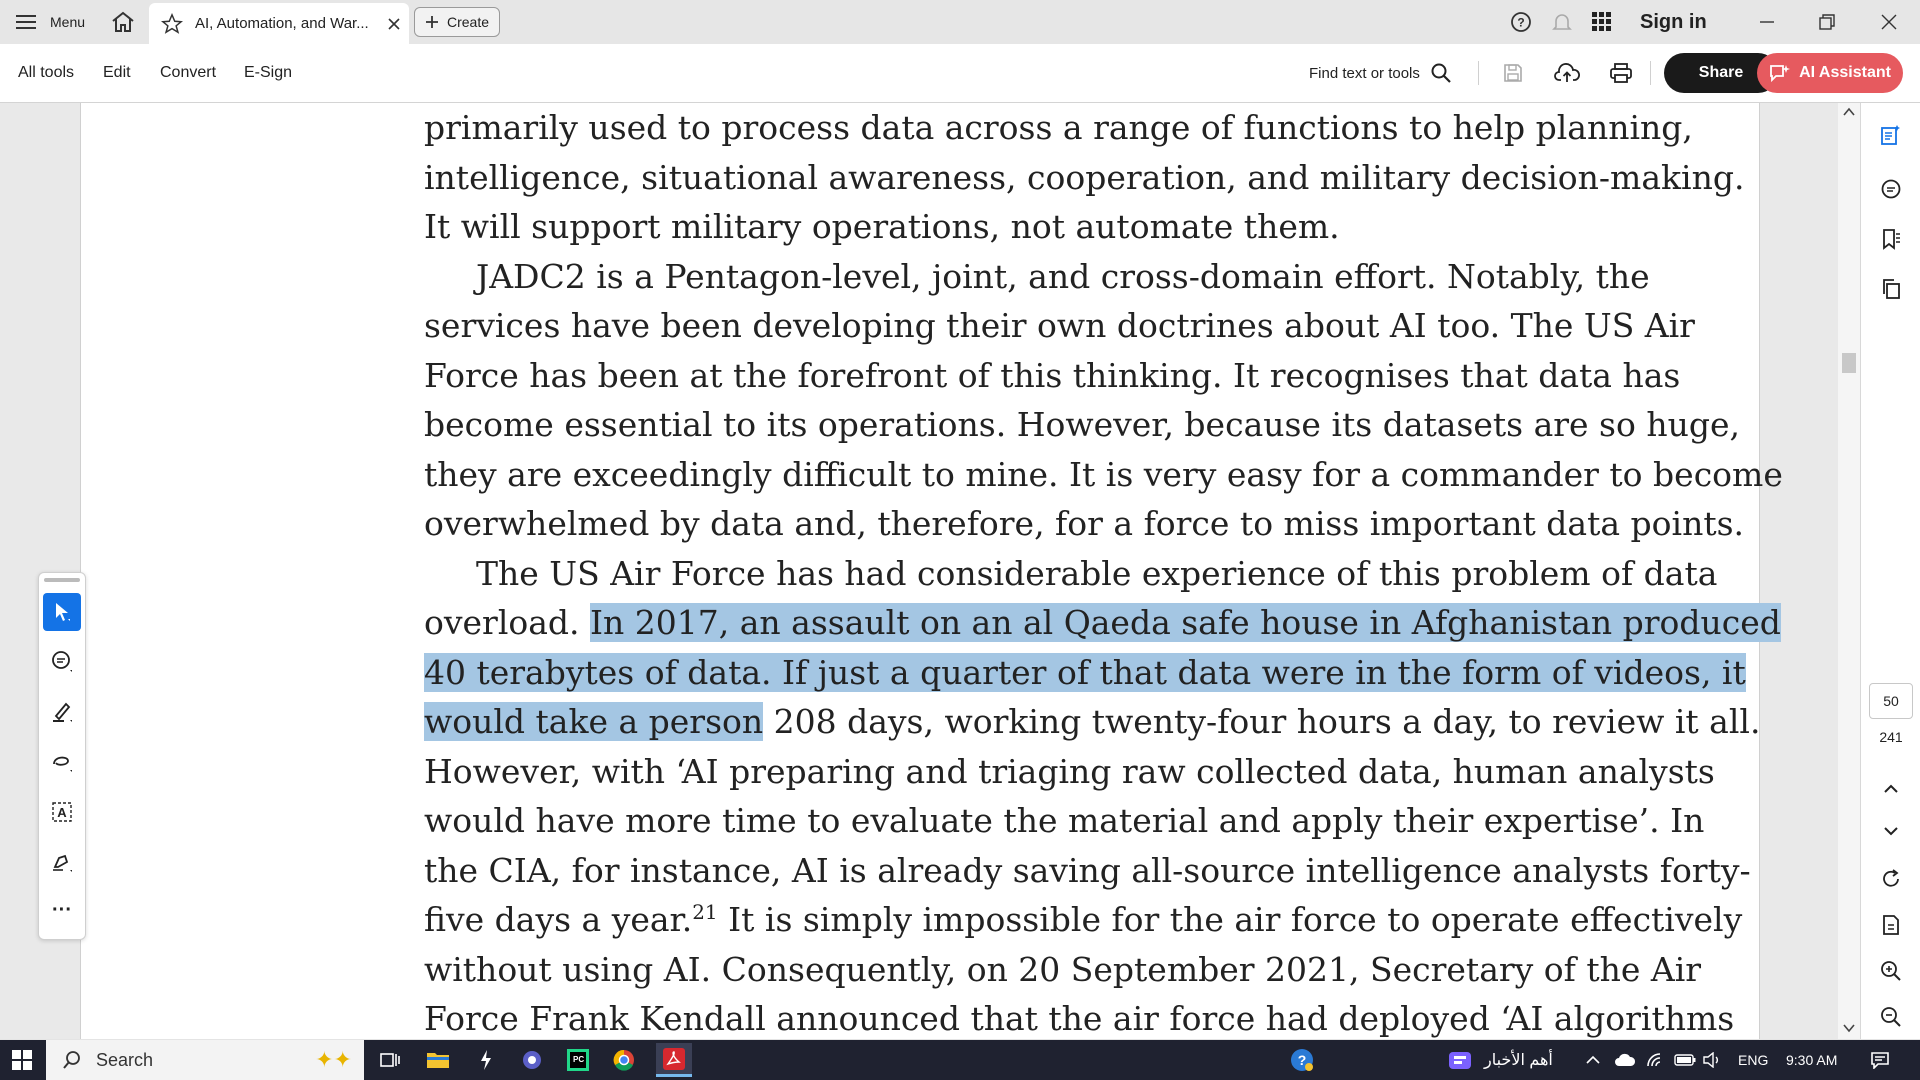 This screenshot has width=1920, height=1080. What do you see at coordinates (62, 580) in the screenshot?
I see `panel-drag-handle` at bounding box center [62, 580].